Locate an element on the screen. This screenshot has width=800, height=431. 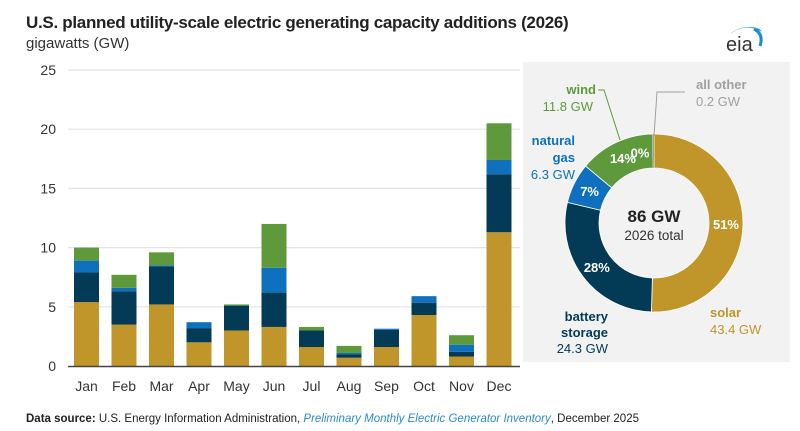
bar-battery-storage-mar is located at coordinates (161, 285).